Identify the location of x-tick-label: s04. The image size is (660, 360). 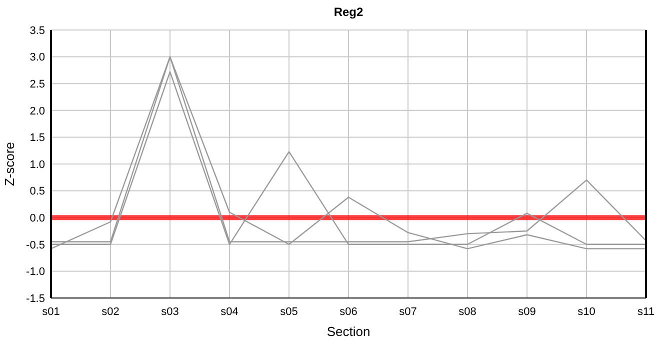
(229, 312).